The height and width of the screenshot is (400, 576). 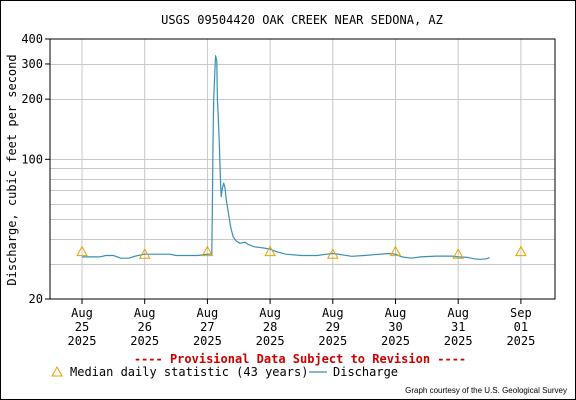 I want to click on legend-median-triangle-icon, so click(x=57, y=371).